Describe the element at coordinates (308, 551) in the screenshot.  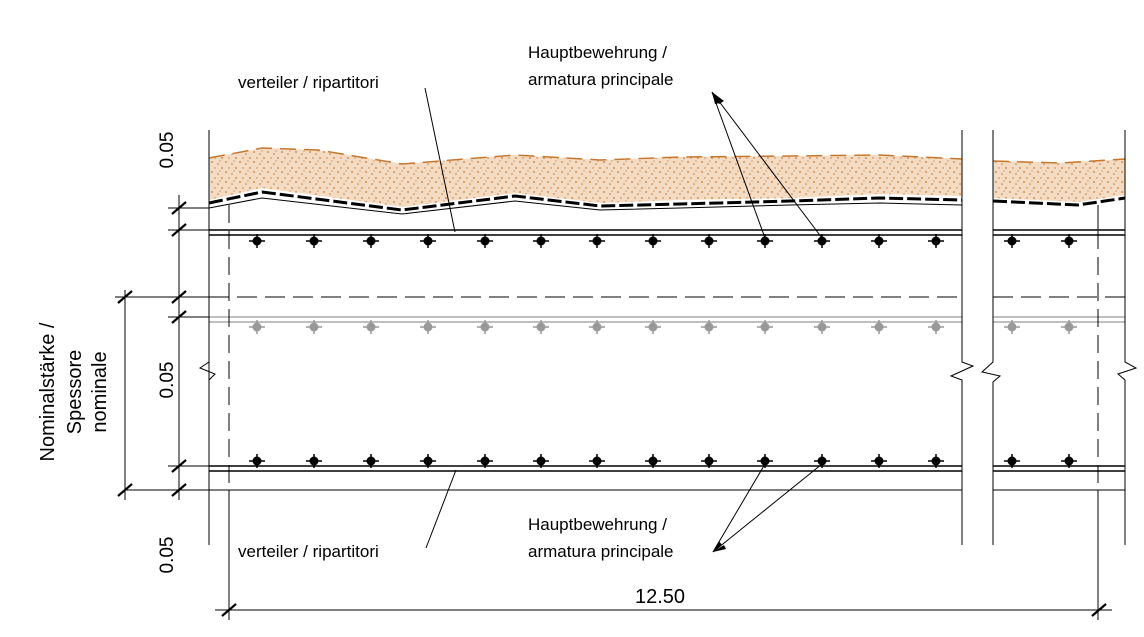
I see `label-bottom-distributor: verteiler / ripartitori` at that location.